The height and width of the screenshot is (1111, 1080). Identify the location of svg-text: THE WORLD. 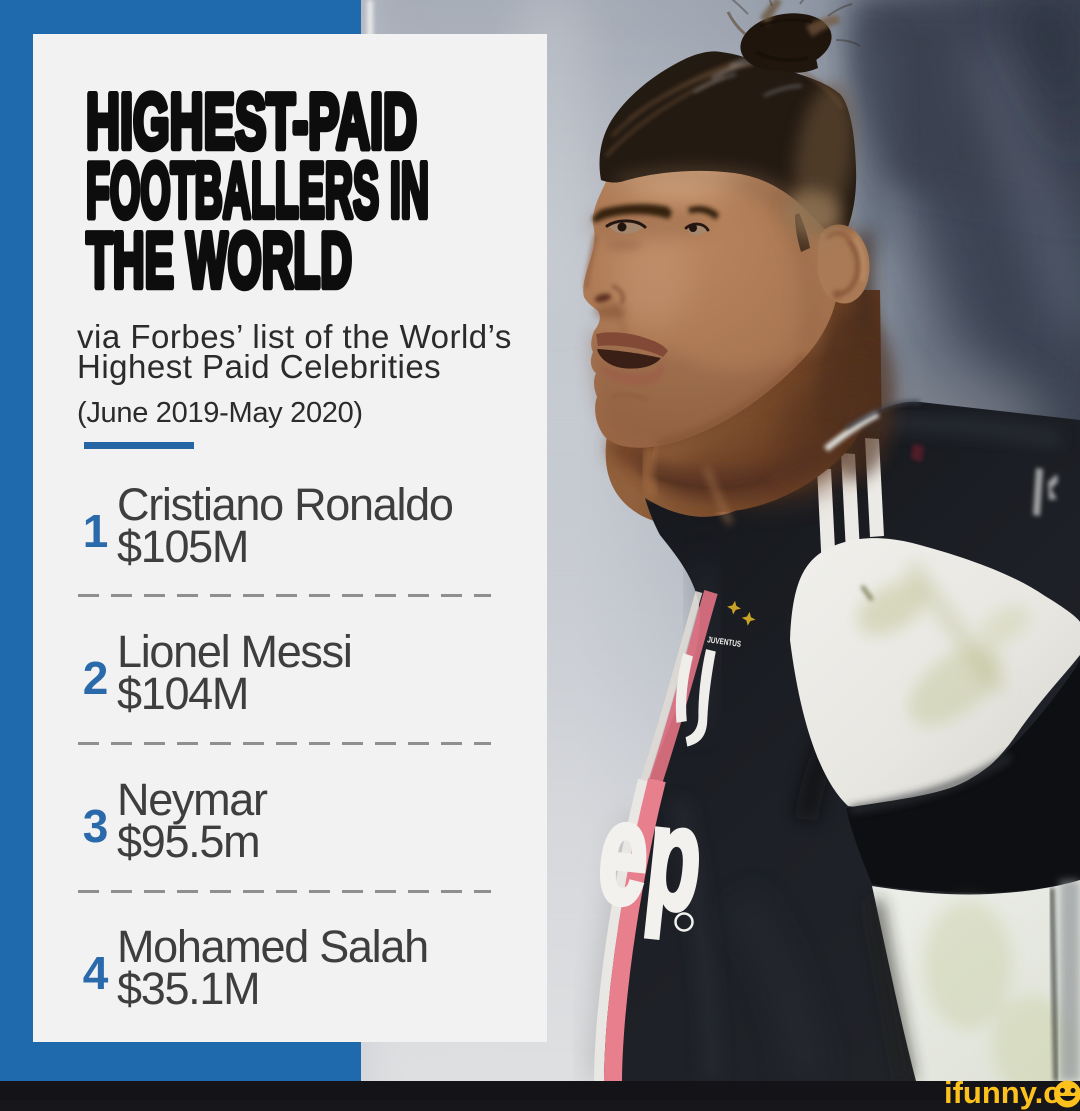
(219, 260).